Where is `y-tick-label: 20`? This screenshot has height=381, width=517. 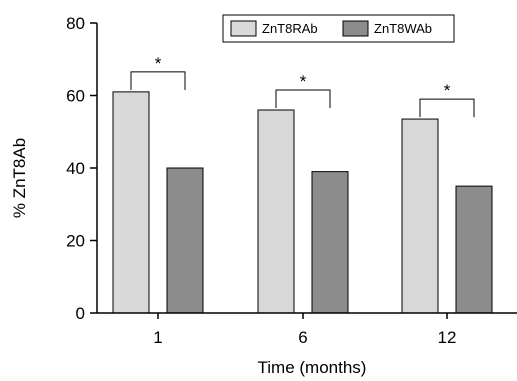
y-tick-label: 20 is located at coordinates (75, 241).